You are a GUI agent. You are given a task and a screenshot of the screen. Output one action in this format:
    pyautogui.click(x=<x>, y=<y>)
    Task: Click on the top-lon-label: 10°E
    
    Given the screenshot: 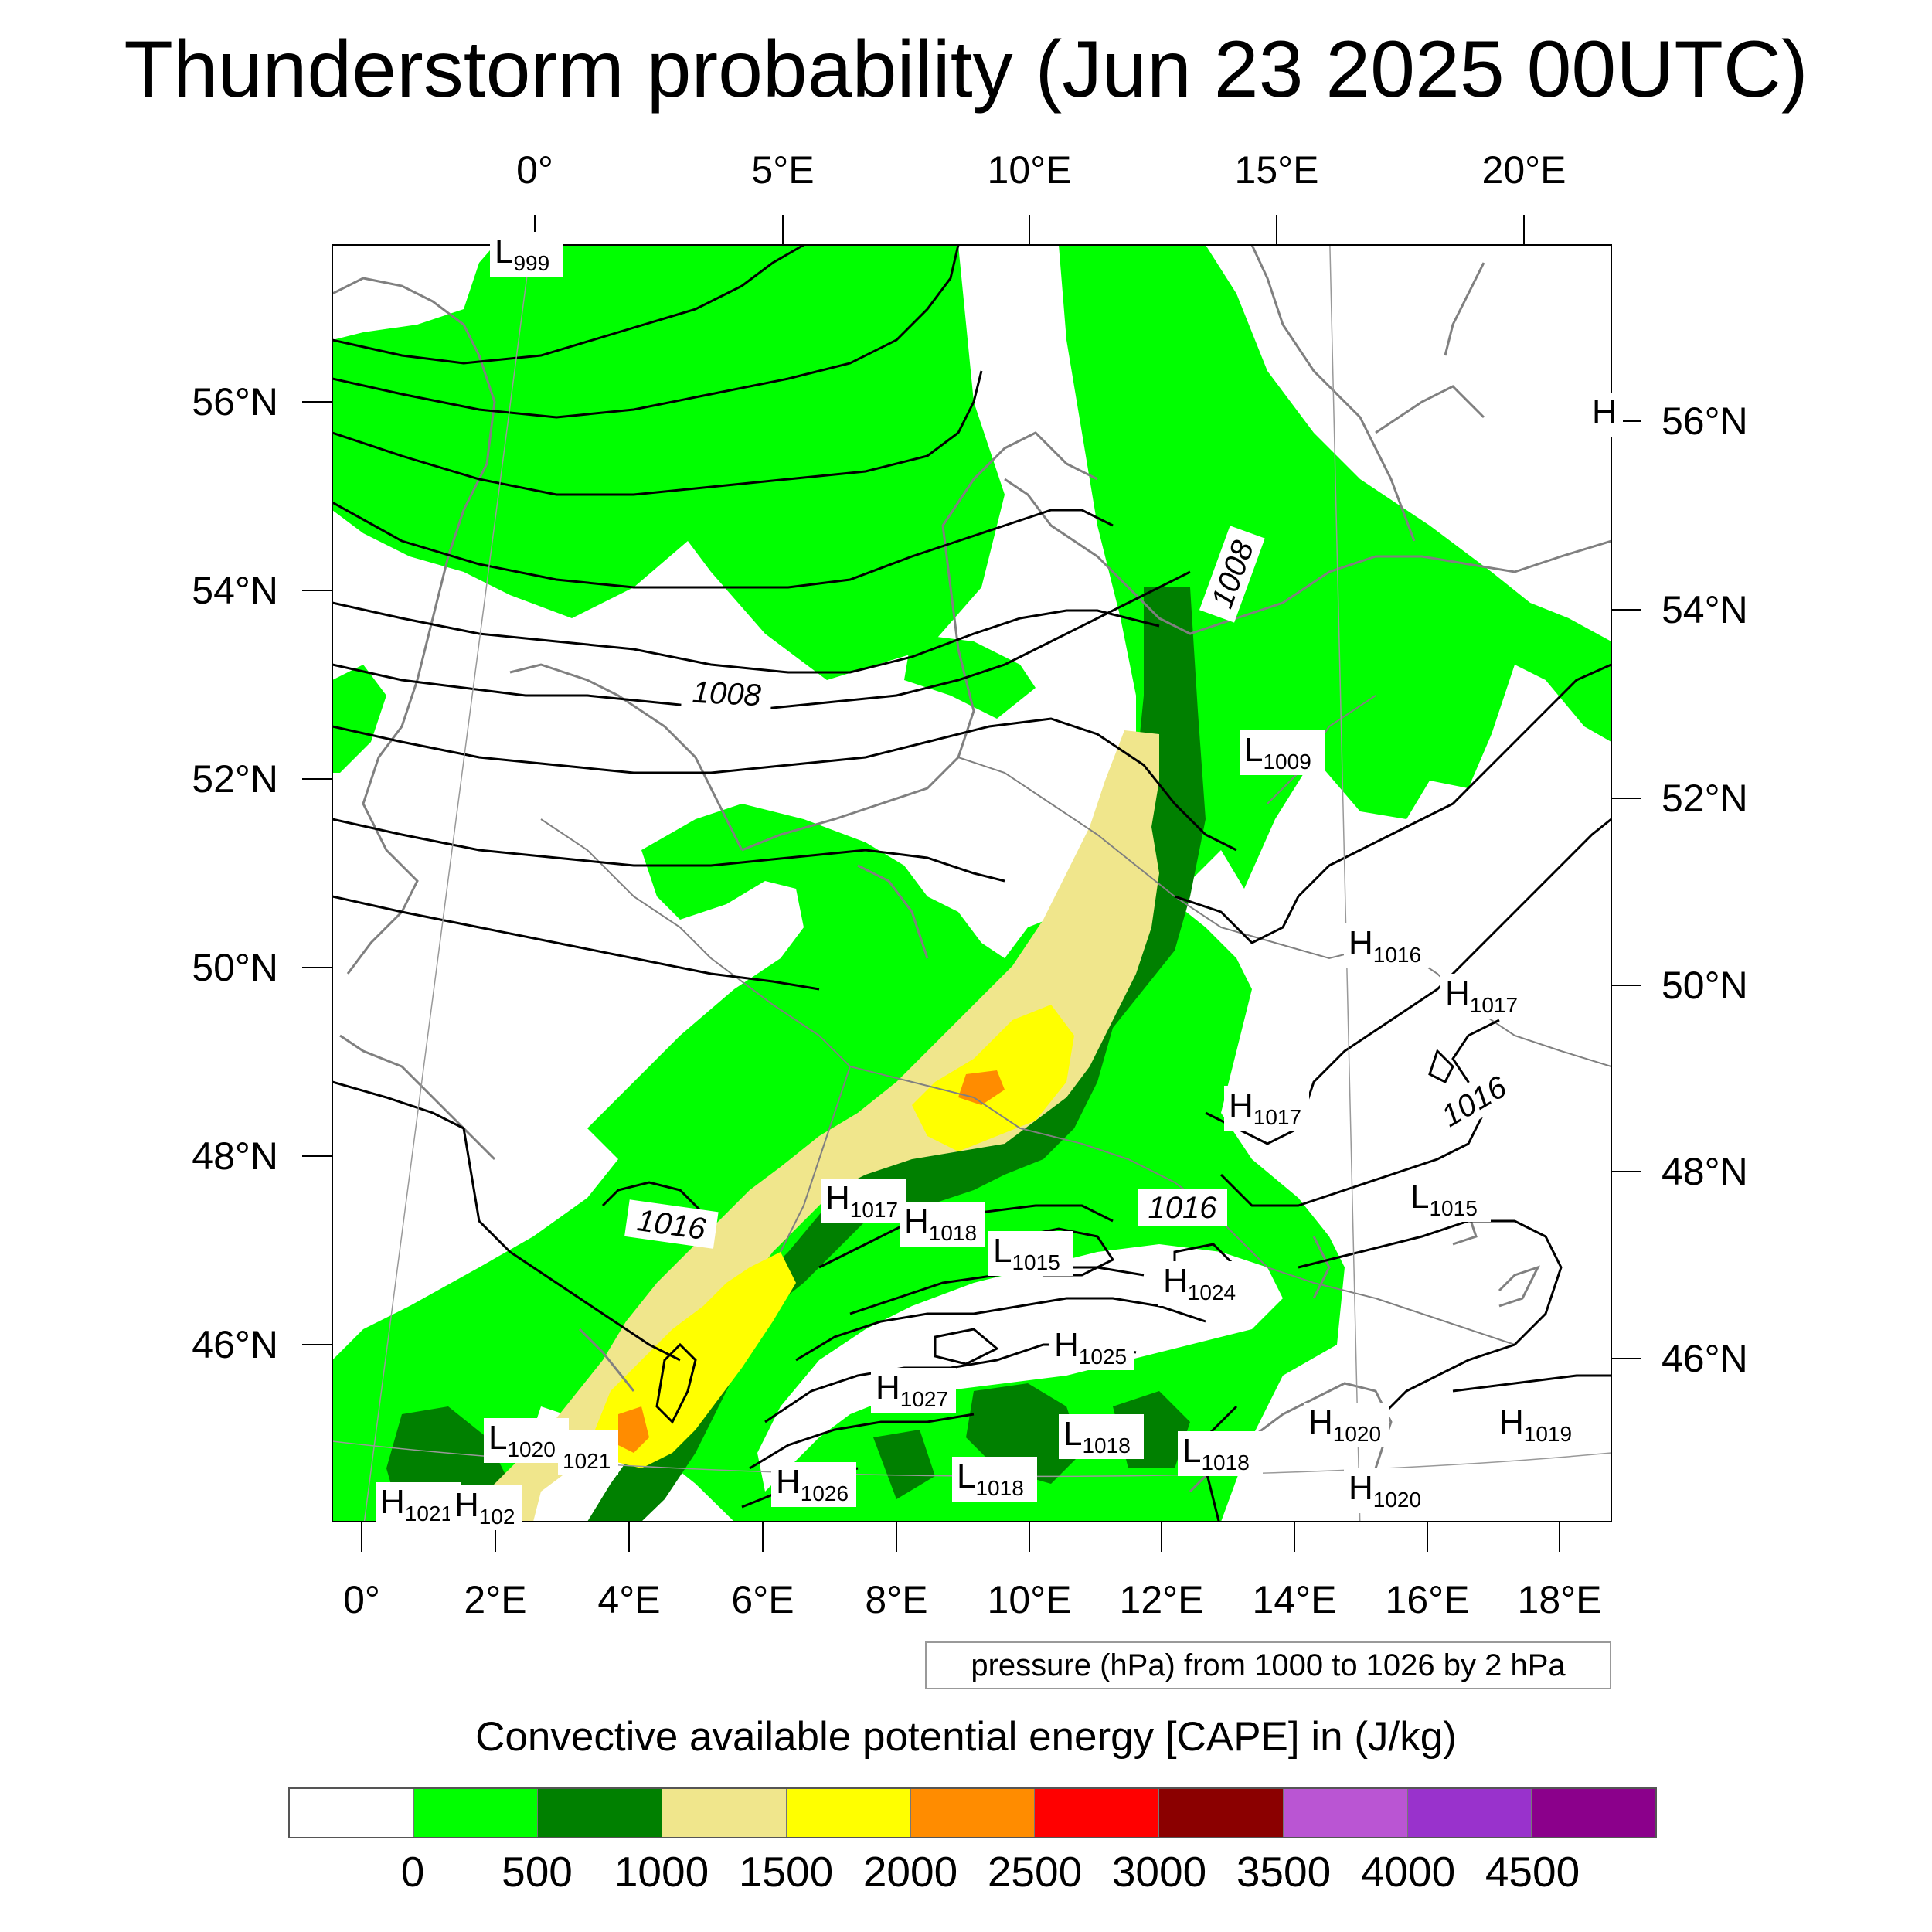 What is the action you would take?
    pyautogui.click(x=1029, y=170)
    